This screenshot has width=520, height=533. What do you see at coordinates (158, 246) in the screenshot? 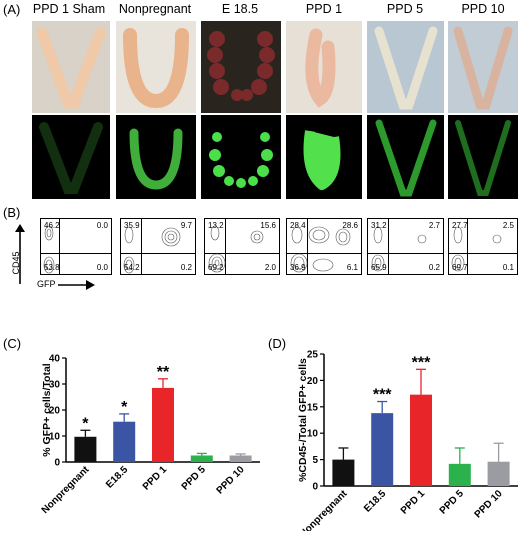
I see `flow-cytometry-plot: 35.9 9.7 54.2 0.2` at bounding box center [158, 246].